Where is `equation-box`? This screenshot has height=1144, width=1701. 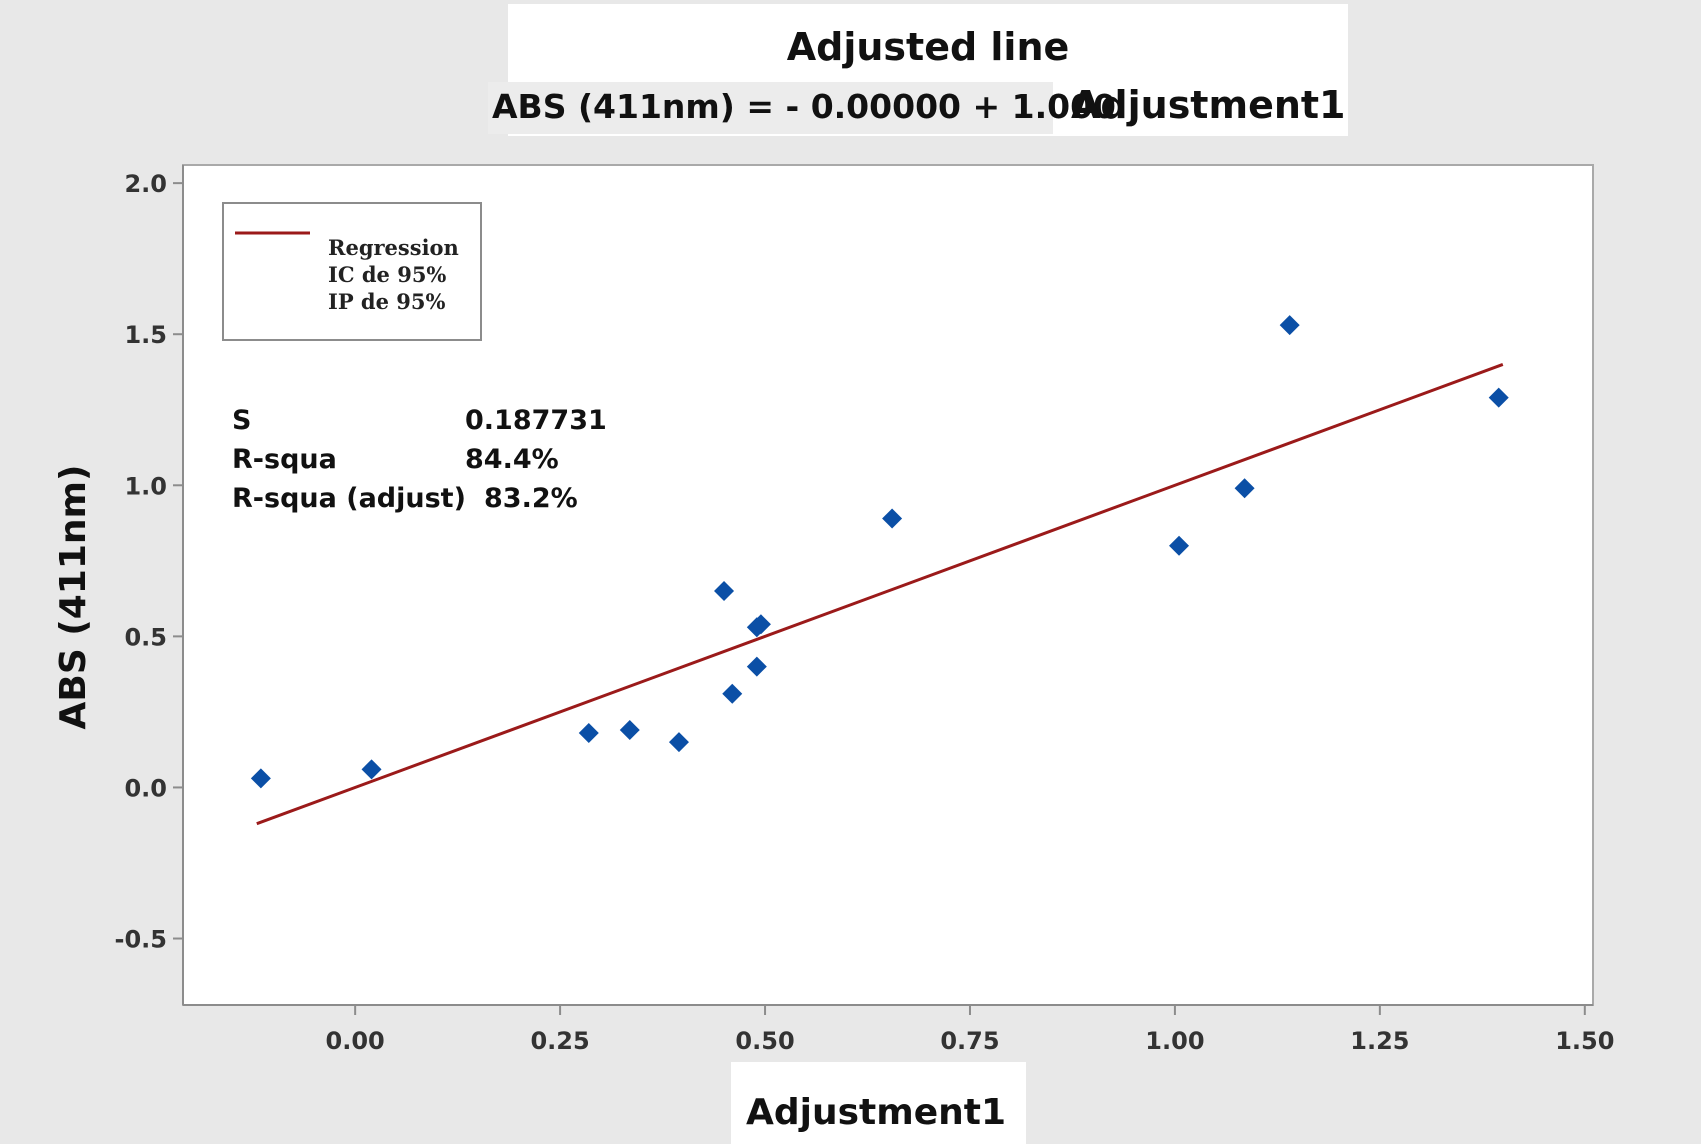
equation-box is located at coordinates (770, 108).